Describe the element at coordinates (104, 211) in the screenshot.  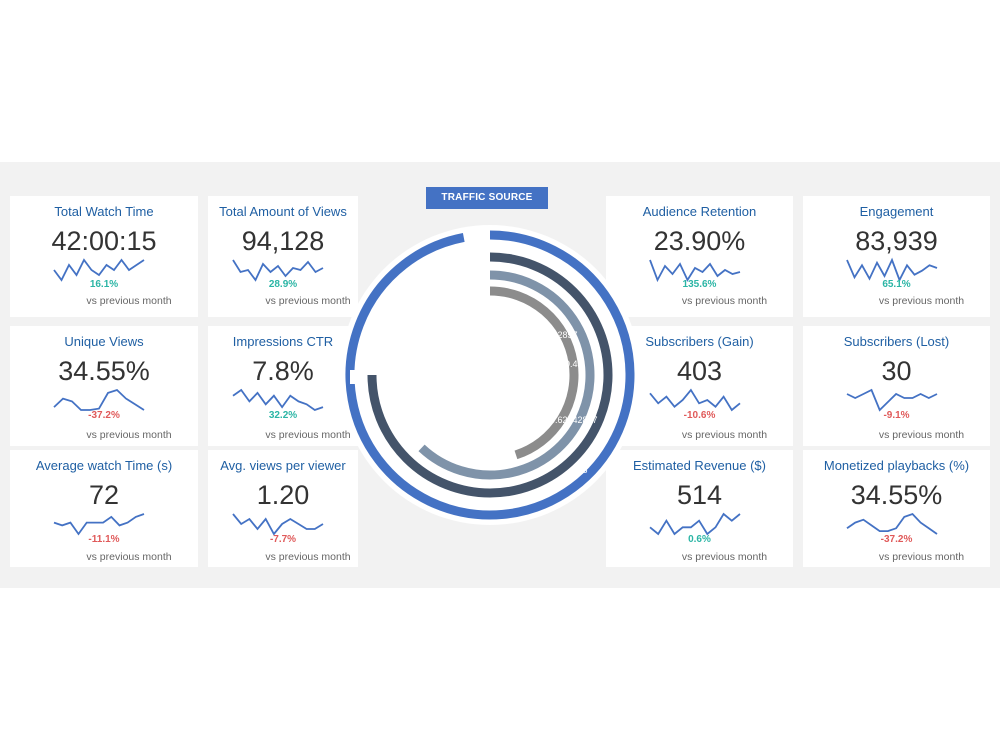
I see `kpi-title: Total Watch Time` at that location.